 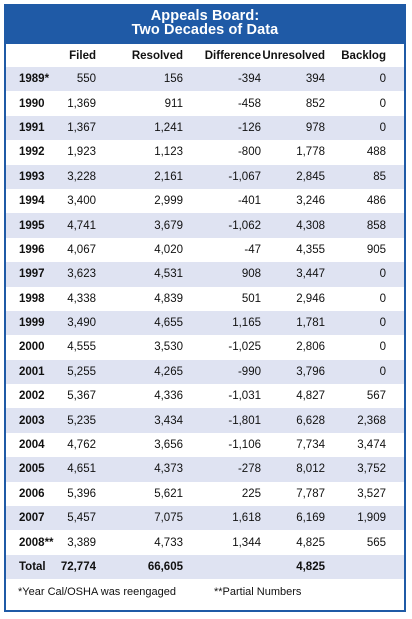 I want to click on table-title: Appeals Board: Two Decades of Data, so click(x=205, y=25).